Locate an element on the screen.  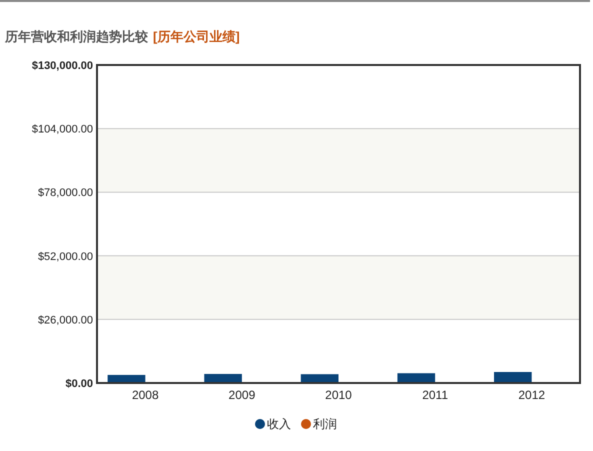
y-tick-label: $0.00 is located at coordinates (79, 384).